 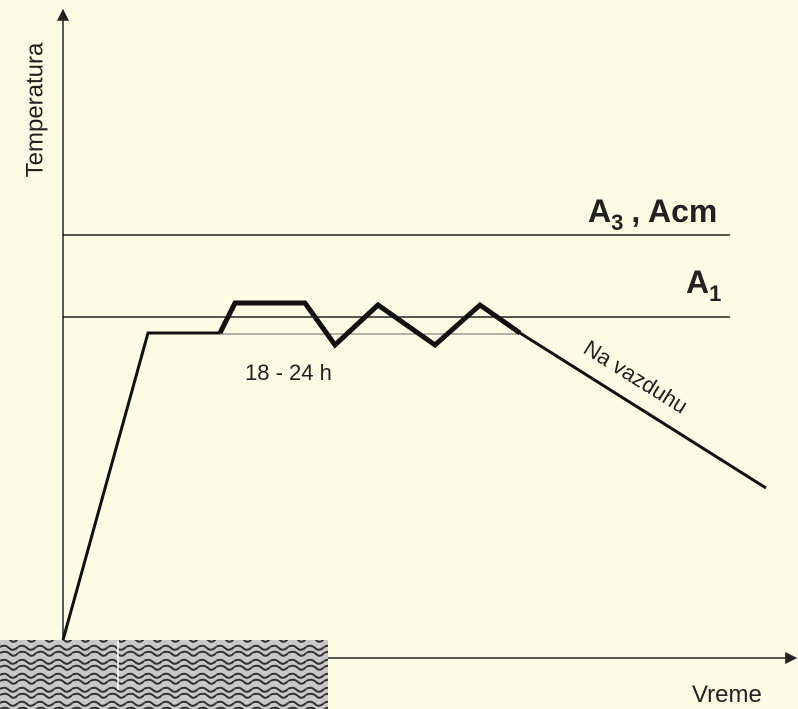 I want to click on a3-label: A3, Acm, so click(x=652, y=214).